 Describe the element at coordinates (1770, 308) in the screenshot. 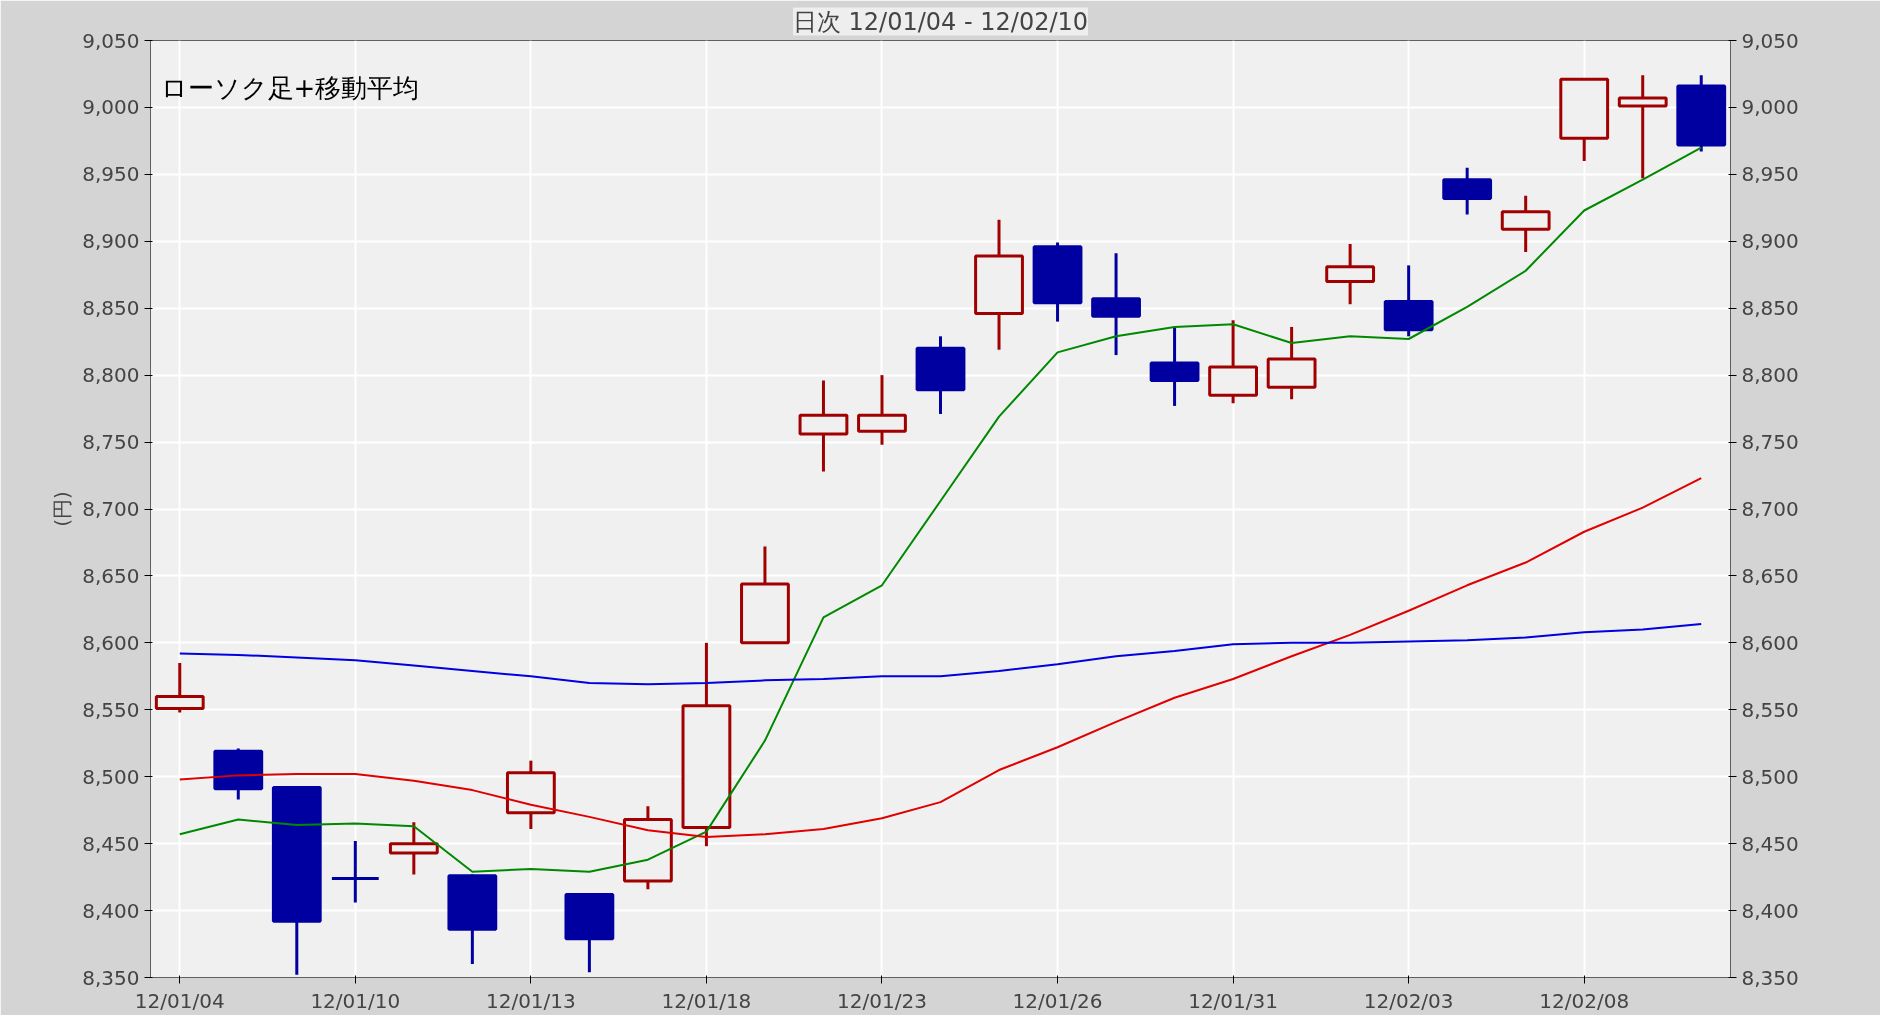

I see `y2-tick-label: 8,850` at that location.